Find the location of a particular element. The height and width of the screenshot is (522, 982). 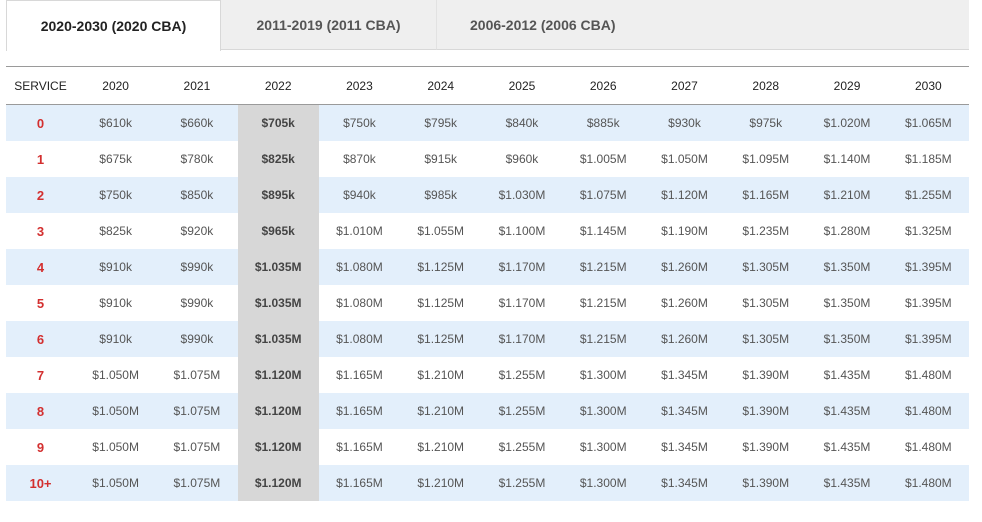

salary-cell: $825k is located at coordinates (115, 231).